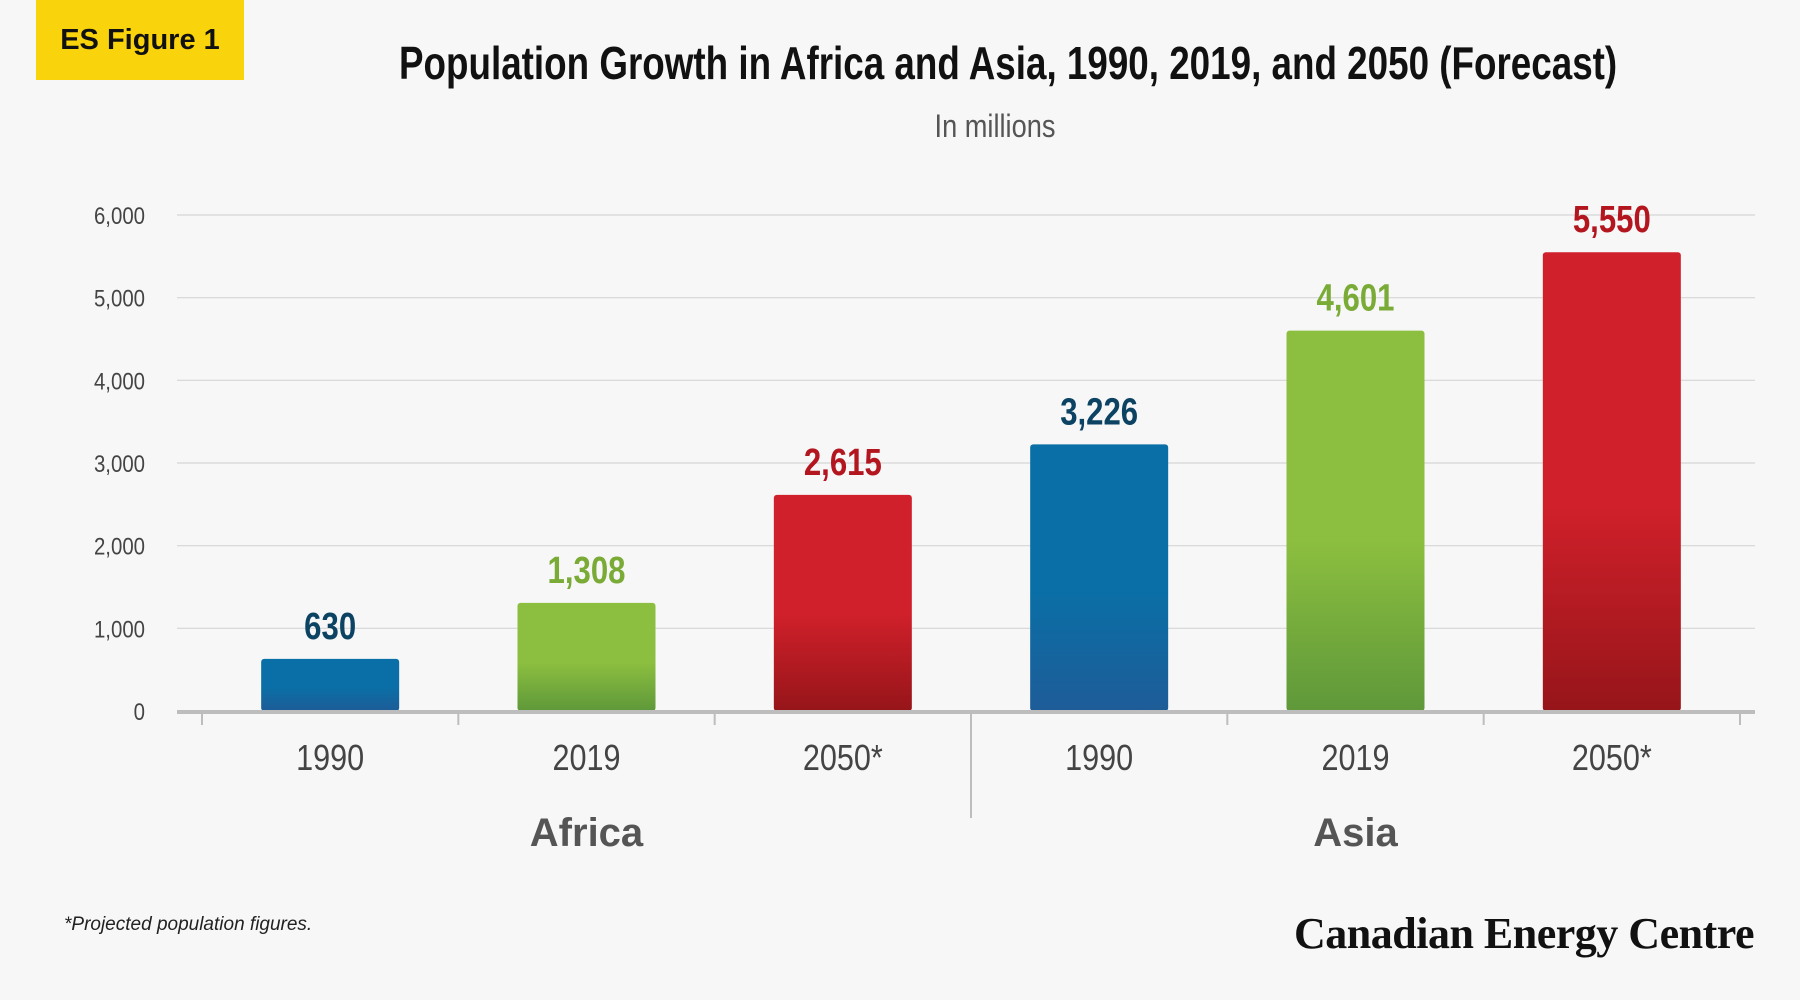  I want to click on y-tick-label: 6,000, so click(119, 215).